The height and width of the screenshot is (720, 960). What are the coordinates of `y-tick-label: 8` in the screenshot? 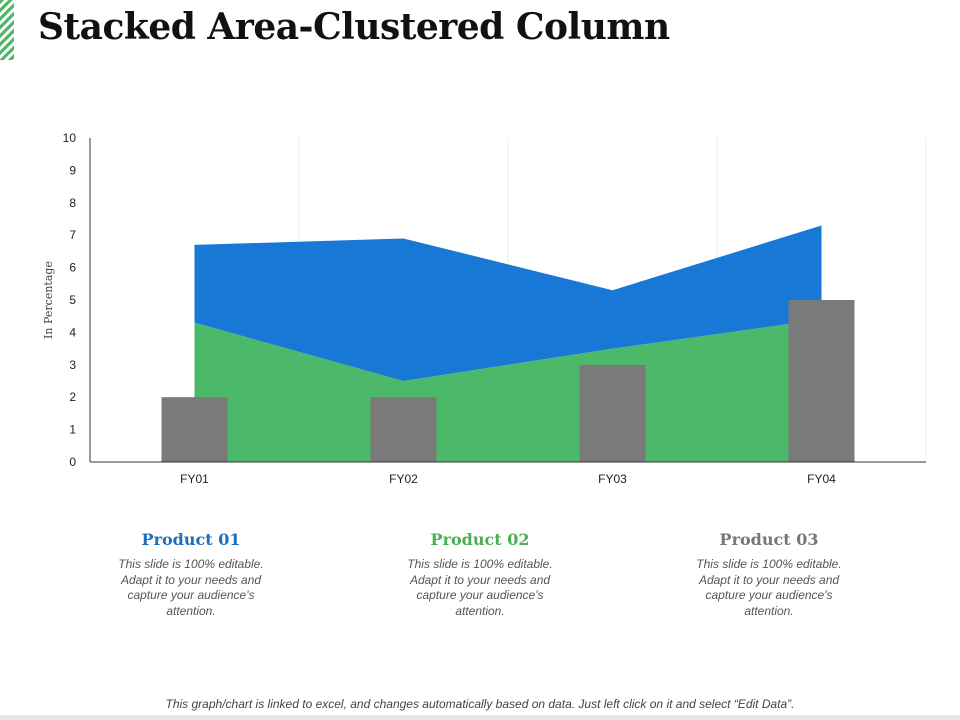 It's located at (72, 203).